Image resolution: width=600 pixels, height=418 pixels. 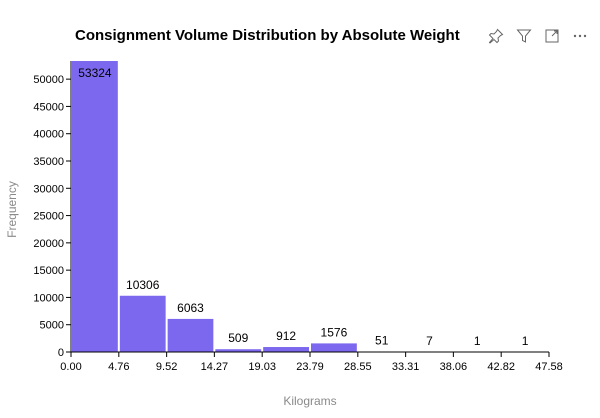 I want to click on bar-data-label: 6063, so click(x=190, y=308).